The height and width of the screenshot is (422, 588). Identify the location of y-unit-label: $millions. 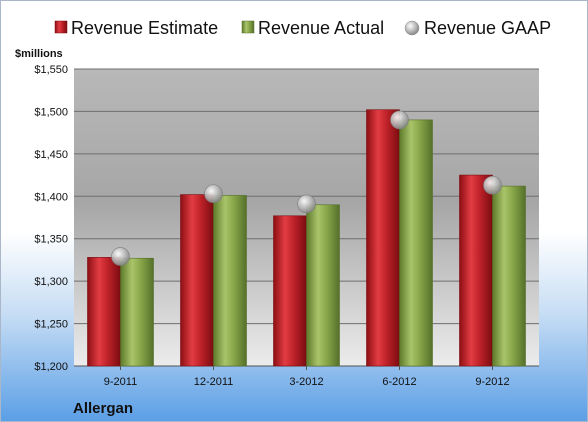
(39, 54).